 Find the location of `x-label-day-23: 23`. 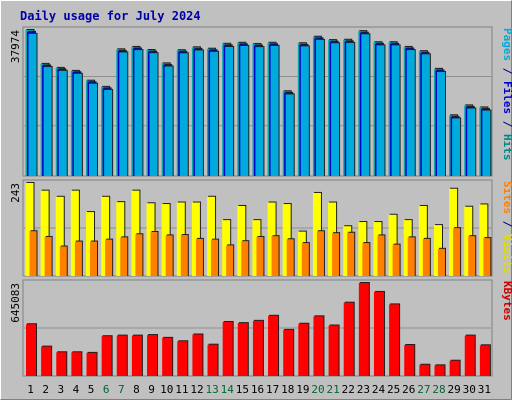

x-label-day-23: 23 is located at coordinates (363, 389).